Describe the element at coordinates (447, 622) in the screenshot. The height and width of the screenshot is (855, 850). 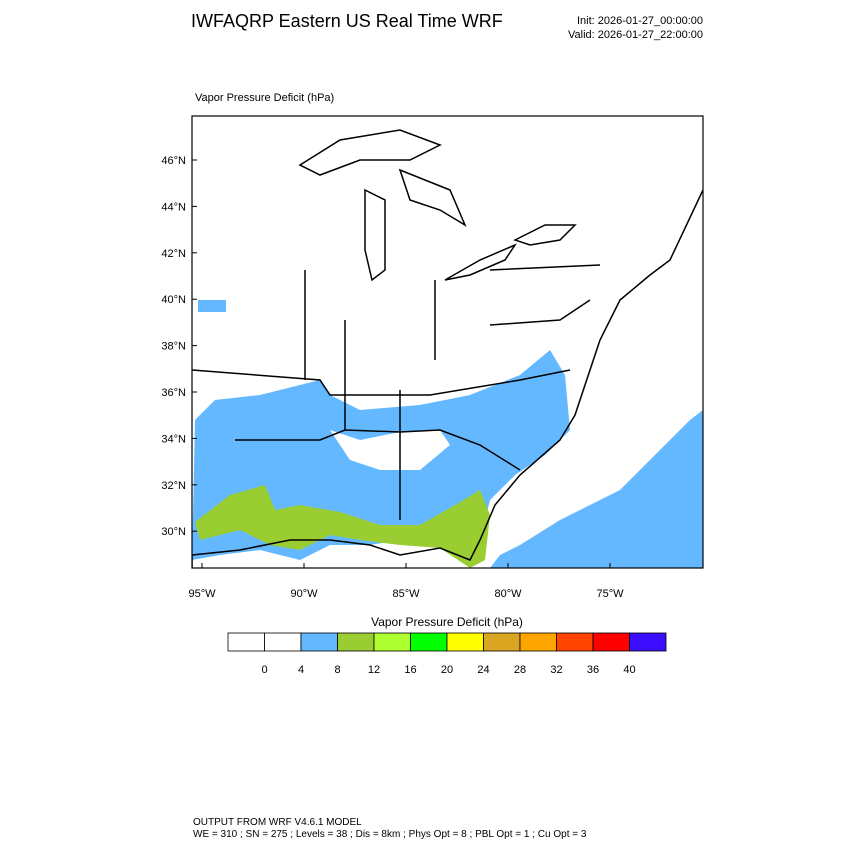
I see `colorbar-title: Vapor Pressure Deficit (hPa)` at that location.